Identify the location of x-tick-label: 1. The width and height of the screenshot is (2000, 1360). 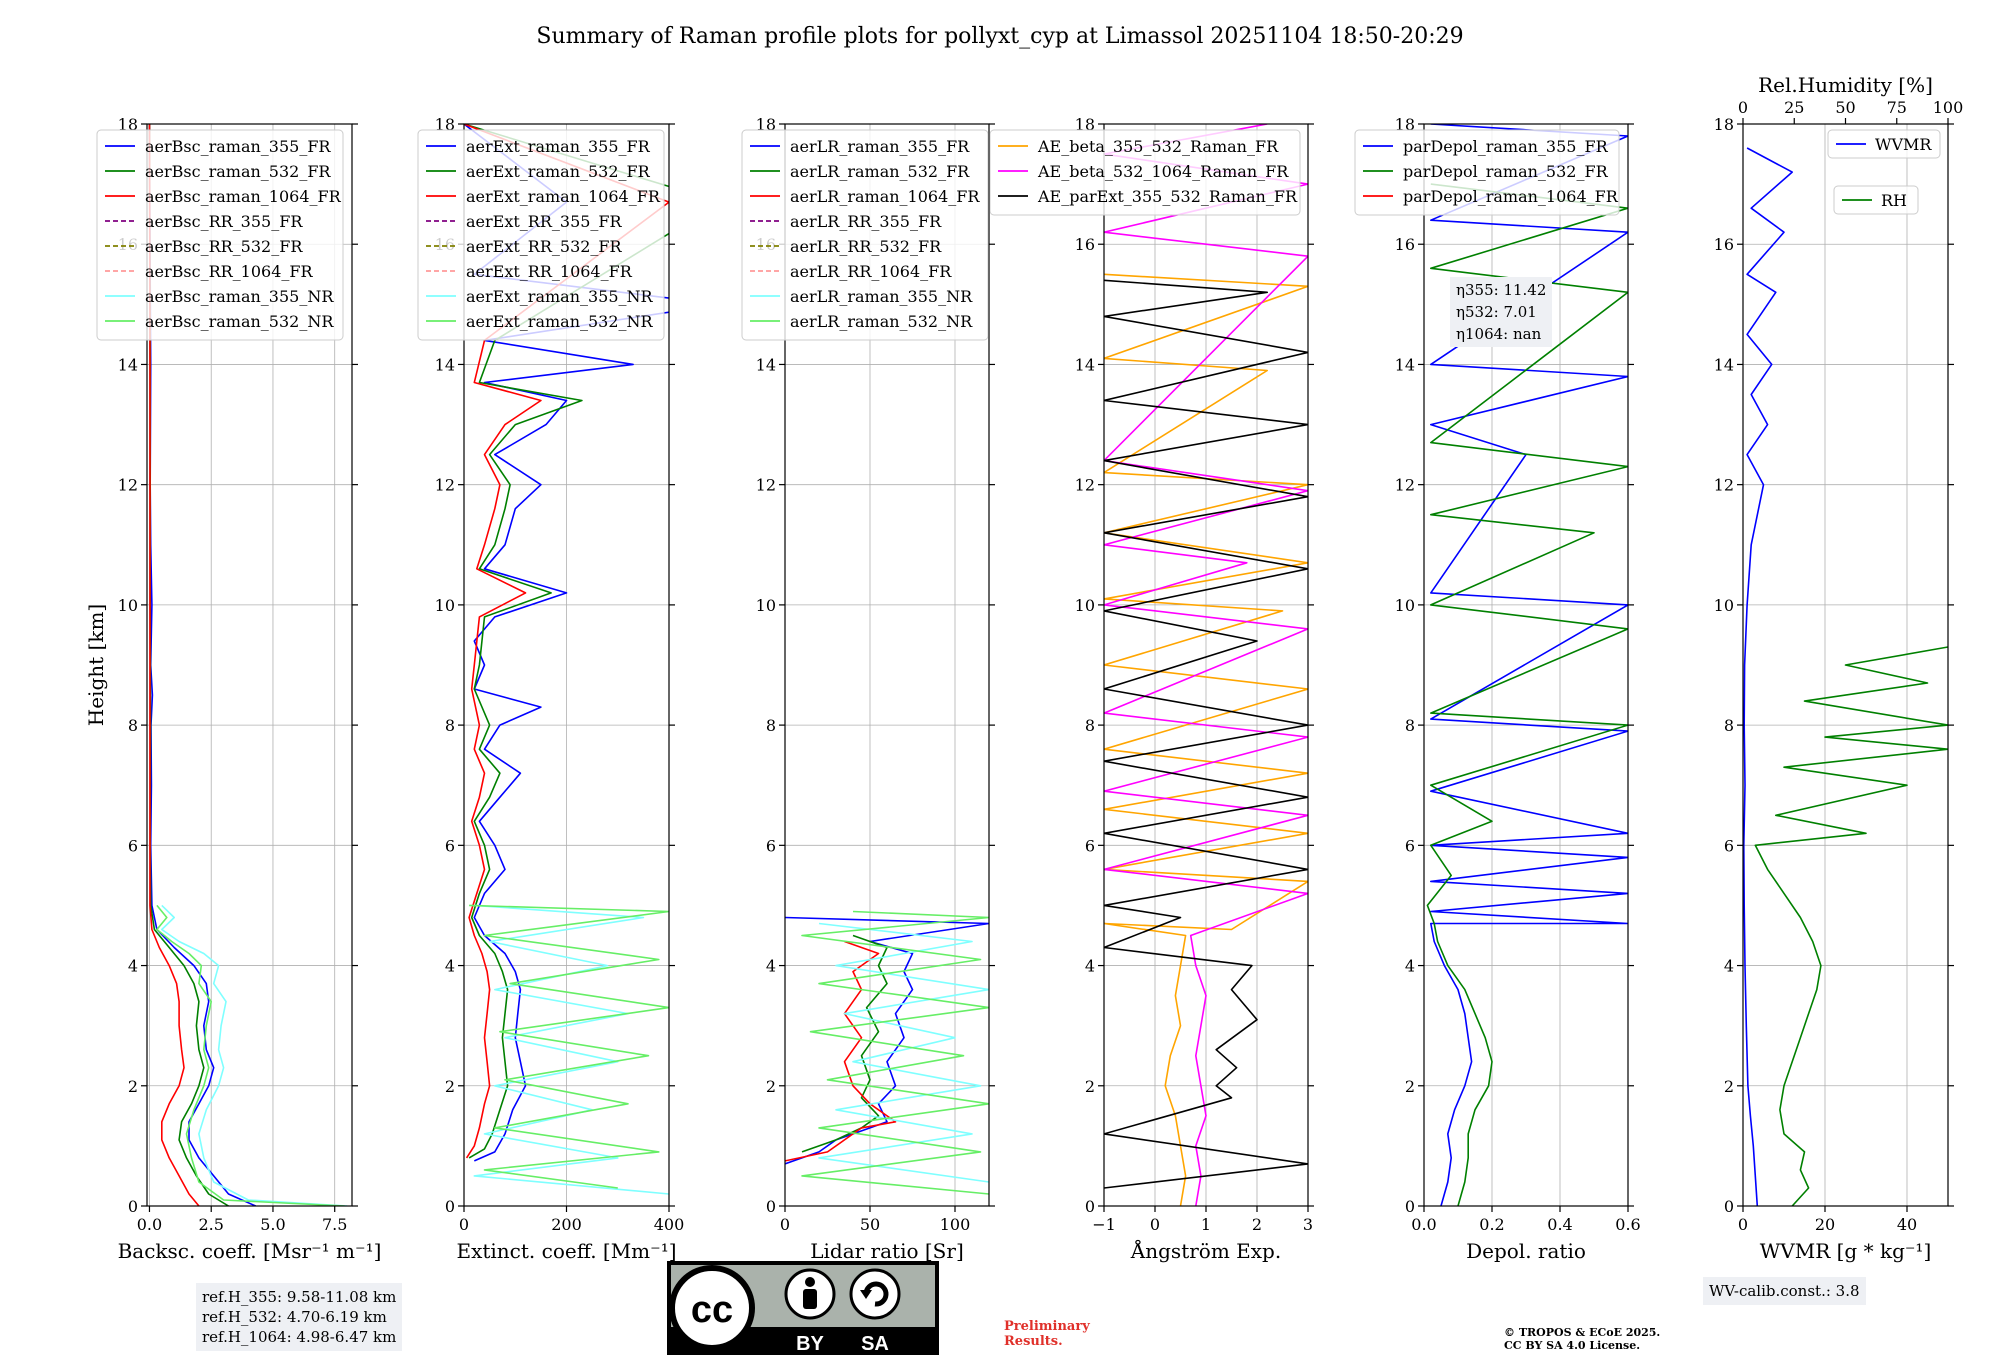
(1206, 1224).